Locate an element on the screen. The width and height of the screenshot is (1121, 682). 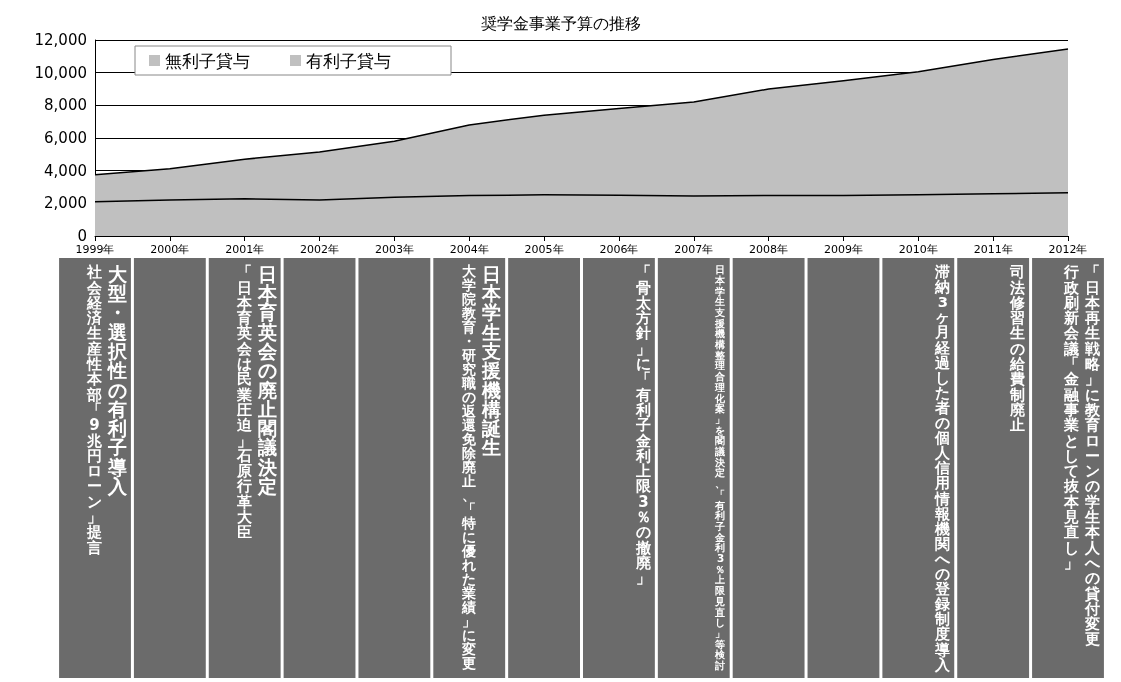
y-tick-label: 6,000 is located at coordinates (65, 138).